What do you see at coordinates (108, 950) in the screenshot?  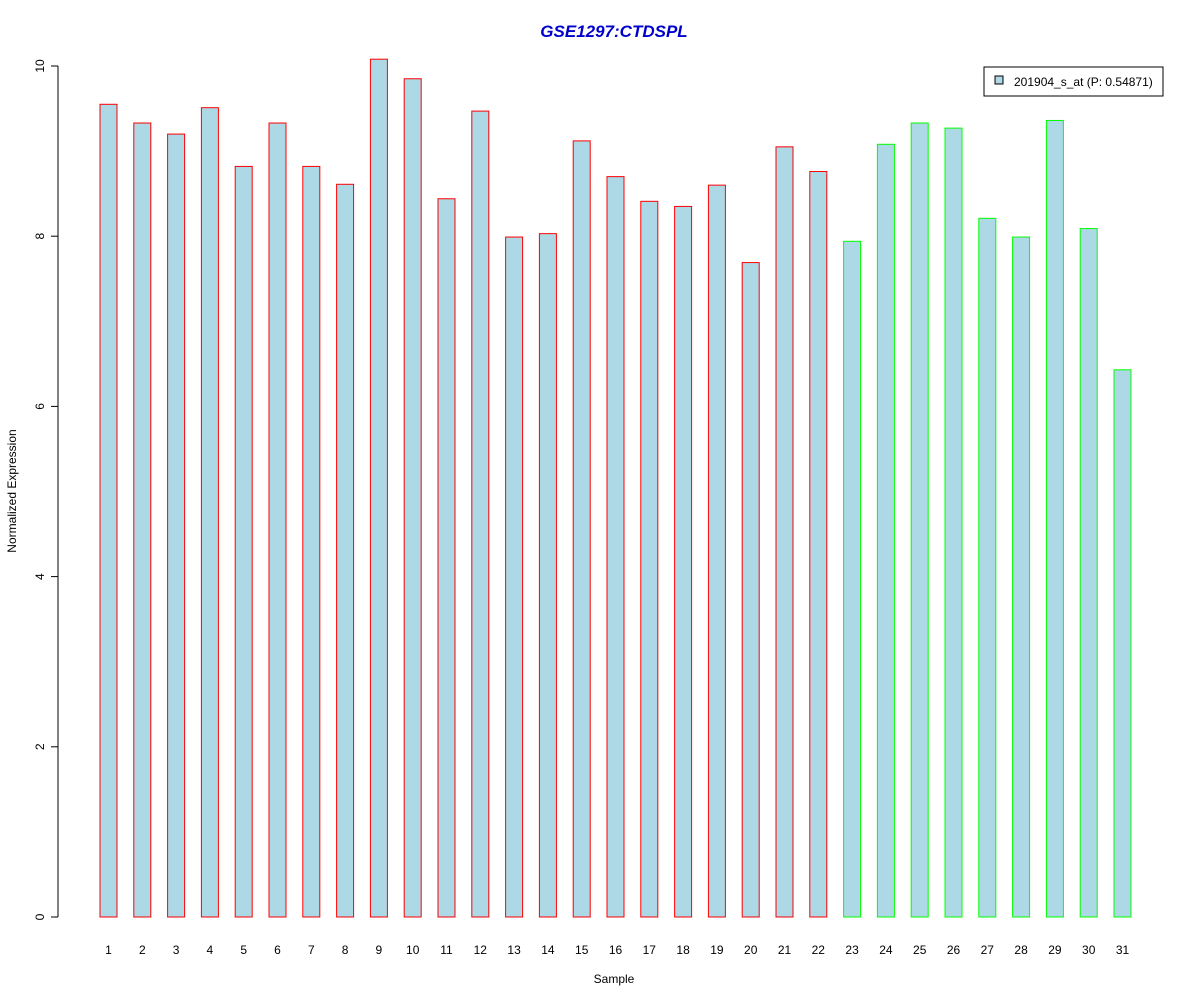 I see `x-axis-tick-label: 1` at bounding box center [108, 950].